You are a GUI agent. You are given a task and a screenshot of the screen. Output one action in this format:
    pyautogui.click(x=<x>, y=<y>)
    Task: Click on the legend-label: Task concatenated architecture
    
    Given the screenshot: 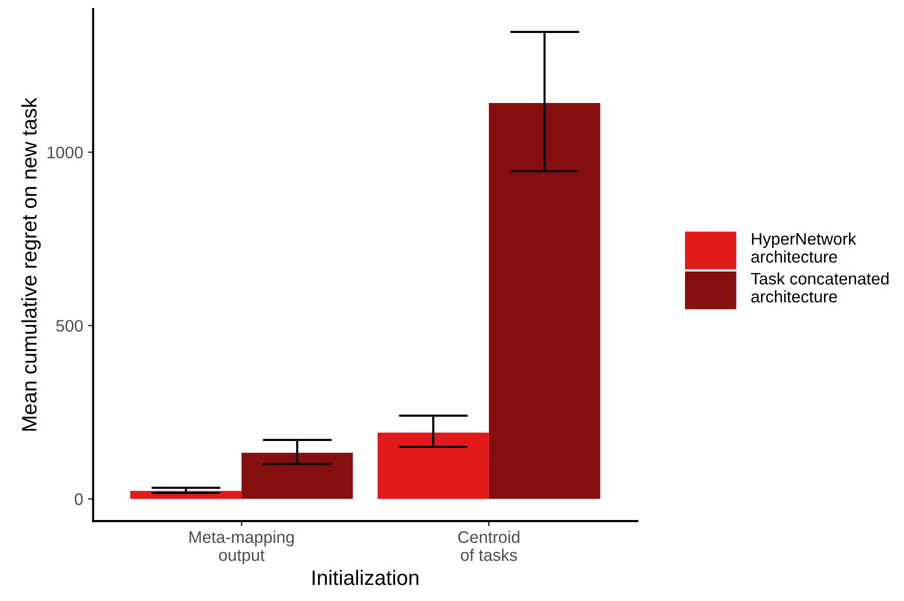 What is the action you would take?
    pyautogui.click(x=820, y=287)
    